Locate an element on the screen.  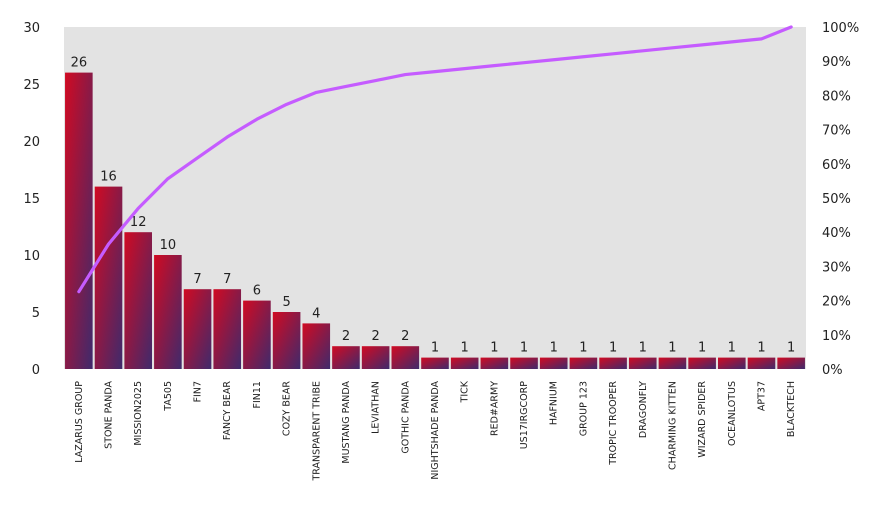
data-label: 10 is located at coordinates (168, 245).